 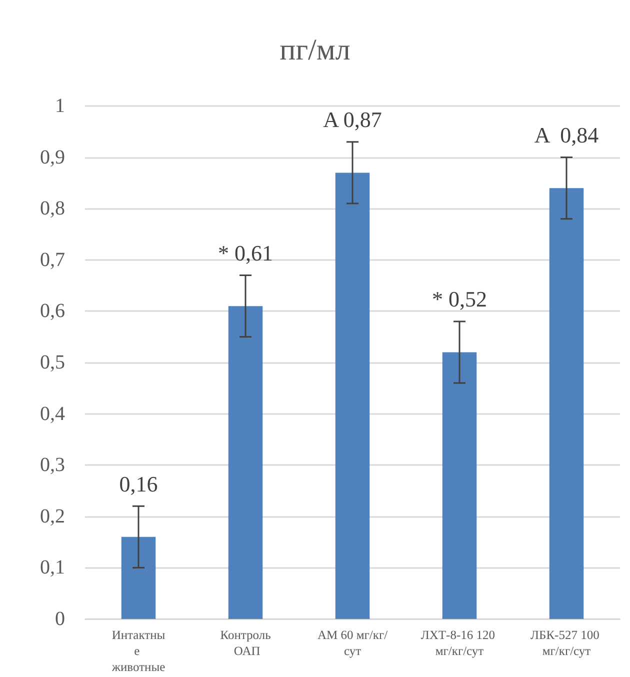 What do you see at coordinates (566, 643) in the screenshot?
I see `x-tick-label: ЛБК-527 100 мг/кг/сут` at bounding box center [566, 643].